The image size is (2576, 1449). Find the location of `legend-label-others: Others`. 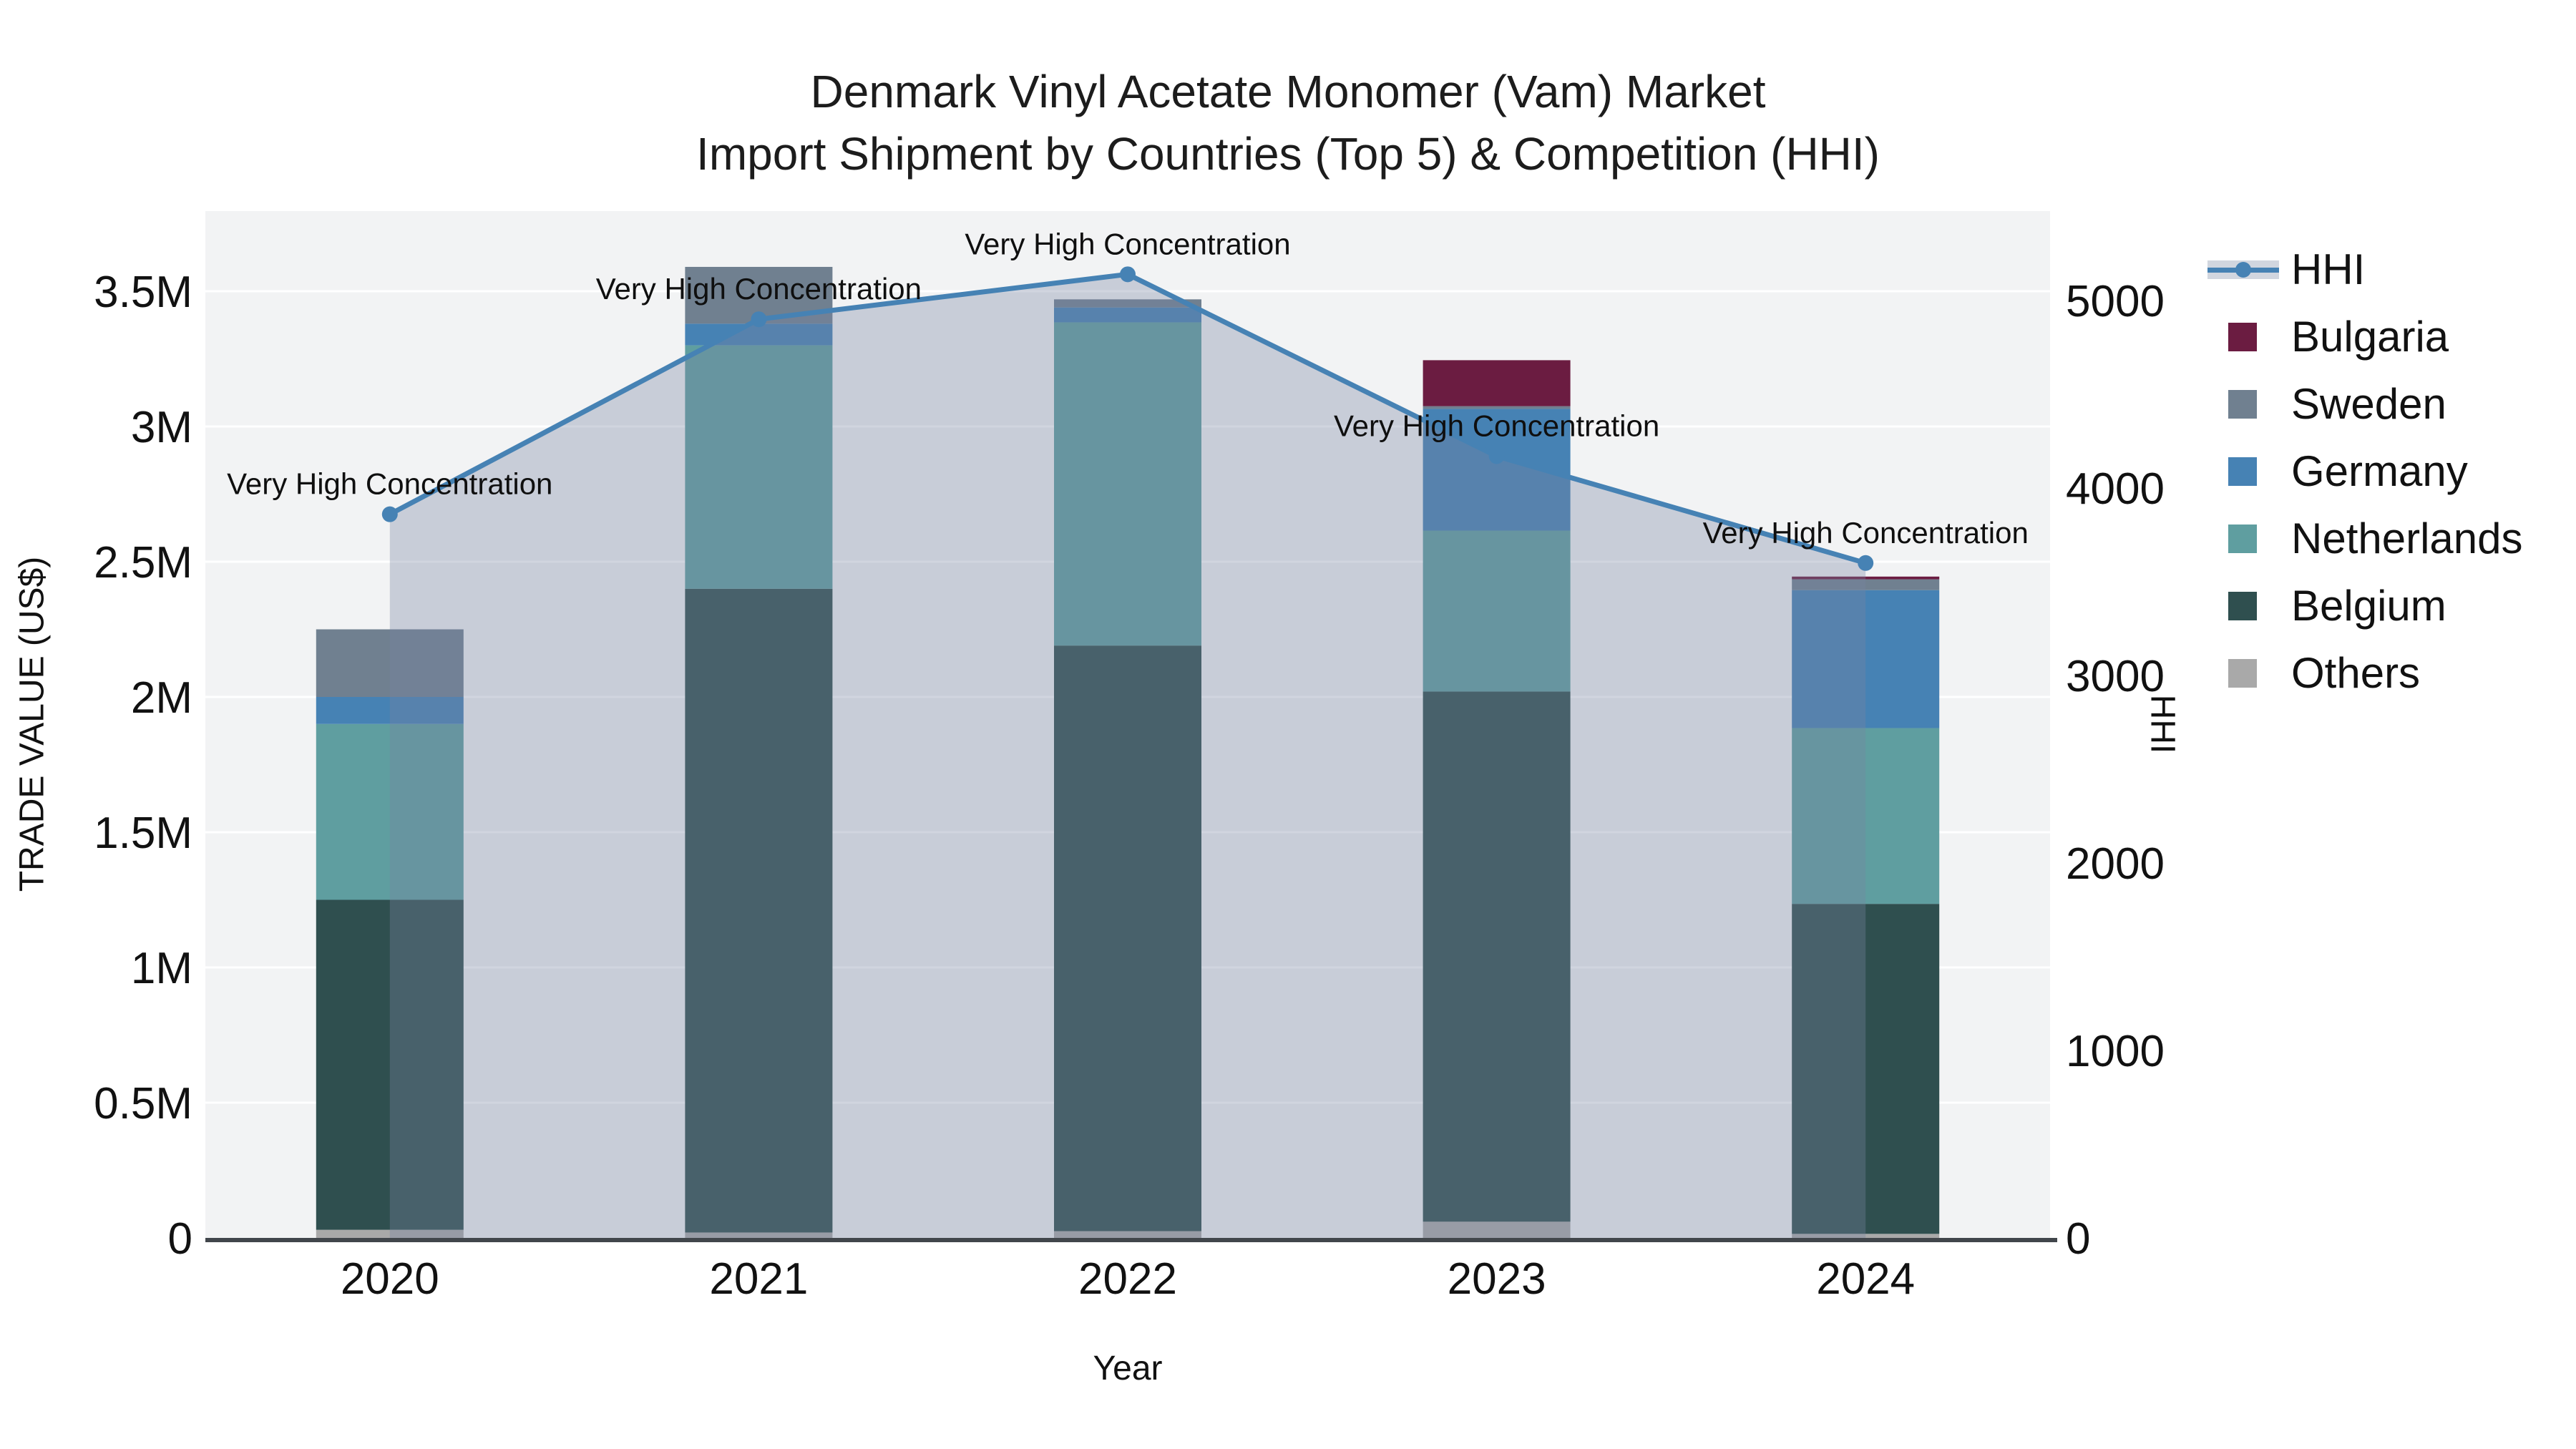

legend-label-others: Others is located at coordinates (2356, 673).